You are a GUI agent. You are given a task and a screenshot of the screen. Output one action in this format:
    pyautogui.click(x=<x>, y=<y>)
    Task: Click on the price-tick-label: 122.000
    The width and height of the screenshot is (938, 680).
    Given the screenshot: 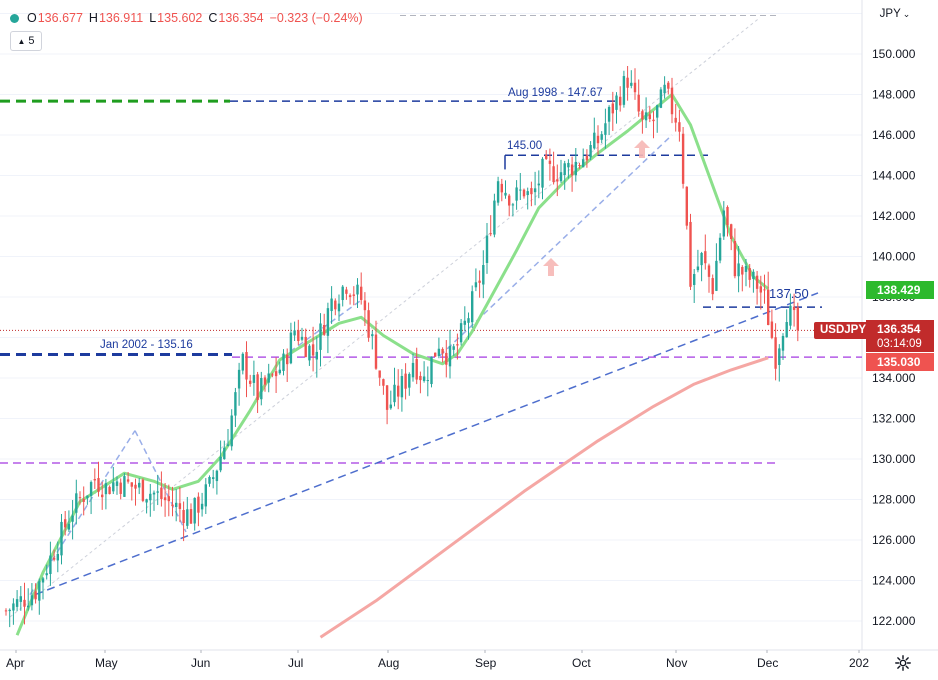 What is the action you would take?
    pyautogui.click(x=894, y=621)
    